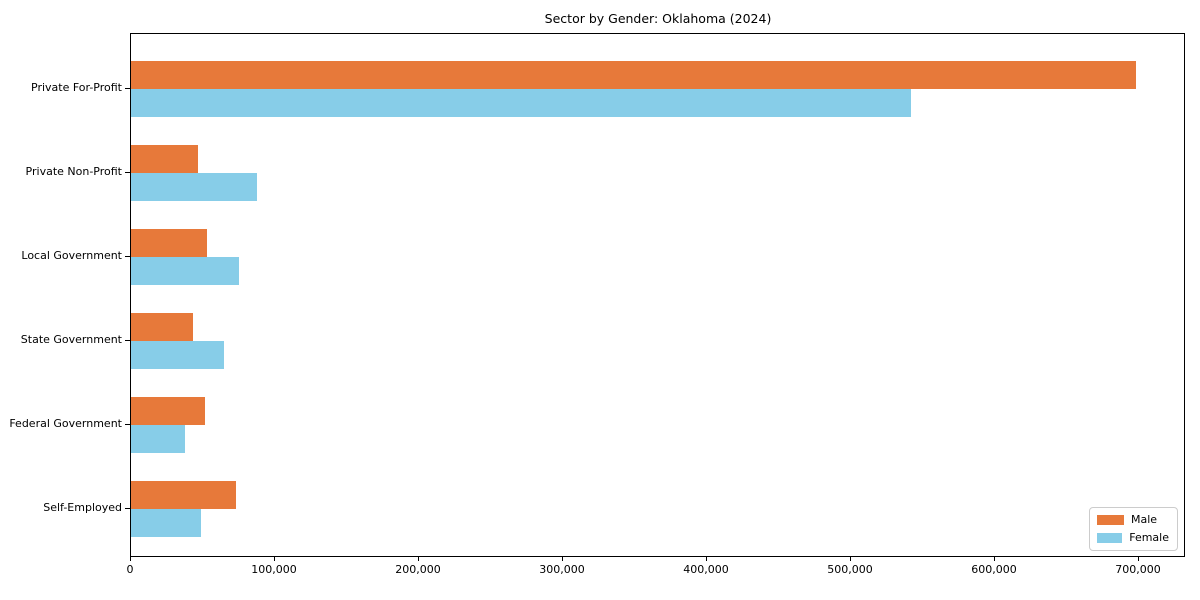 The height and width of the screenshot is (600, 1200). What do you see at coordinates (162, 327) in the screenshot?
I see `bar-male-state-government` at bounding box center [162, 327].